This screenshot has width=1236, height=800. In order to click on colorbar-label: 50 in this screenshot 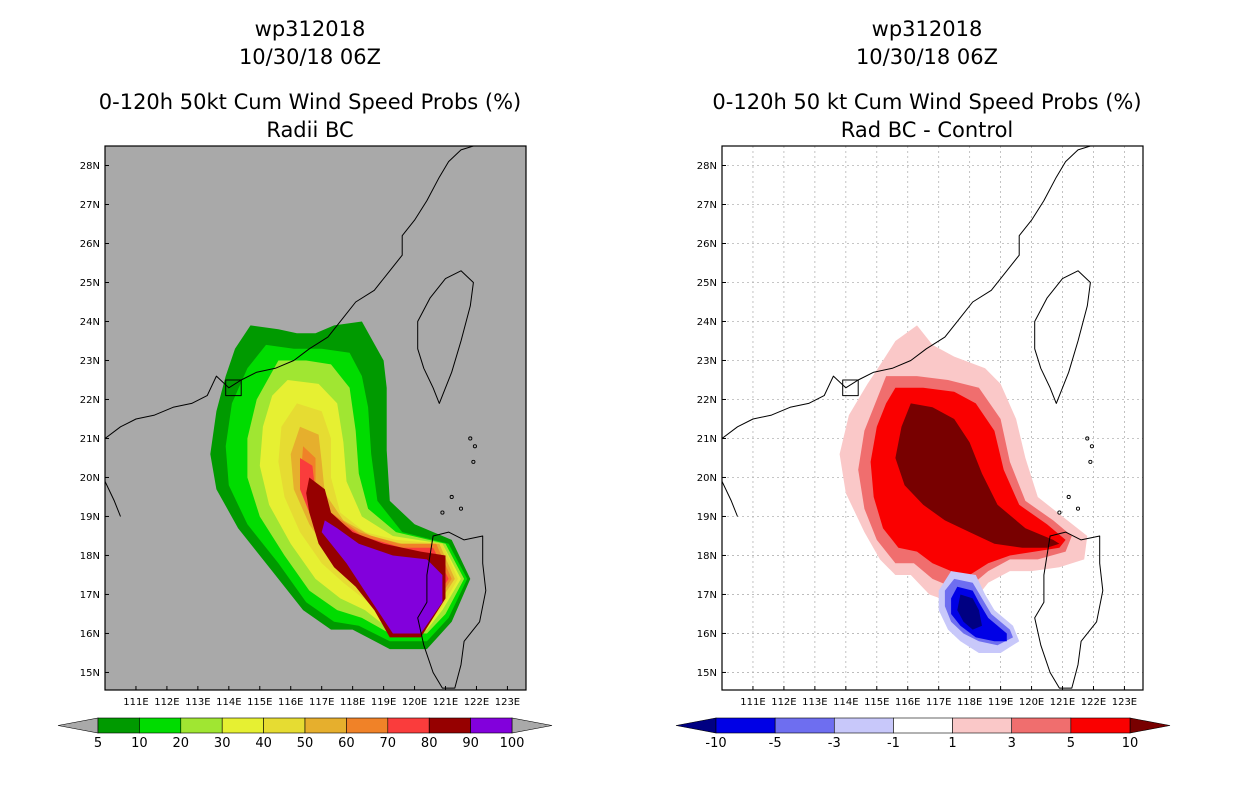, I will do `click(305, 743)`.